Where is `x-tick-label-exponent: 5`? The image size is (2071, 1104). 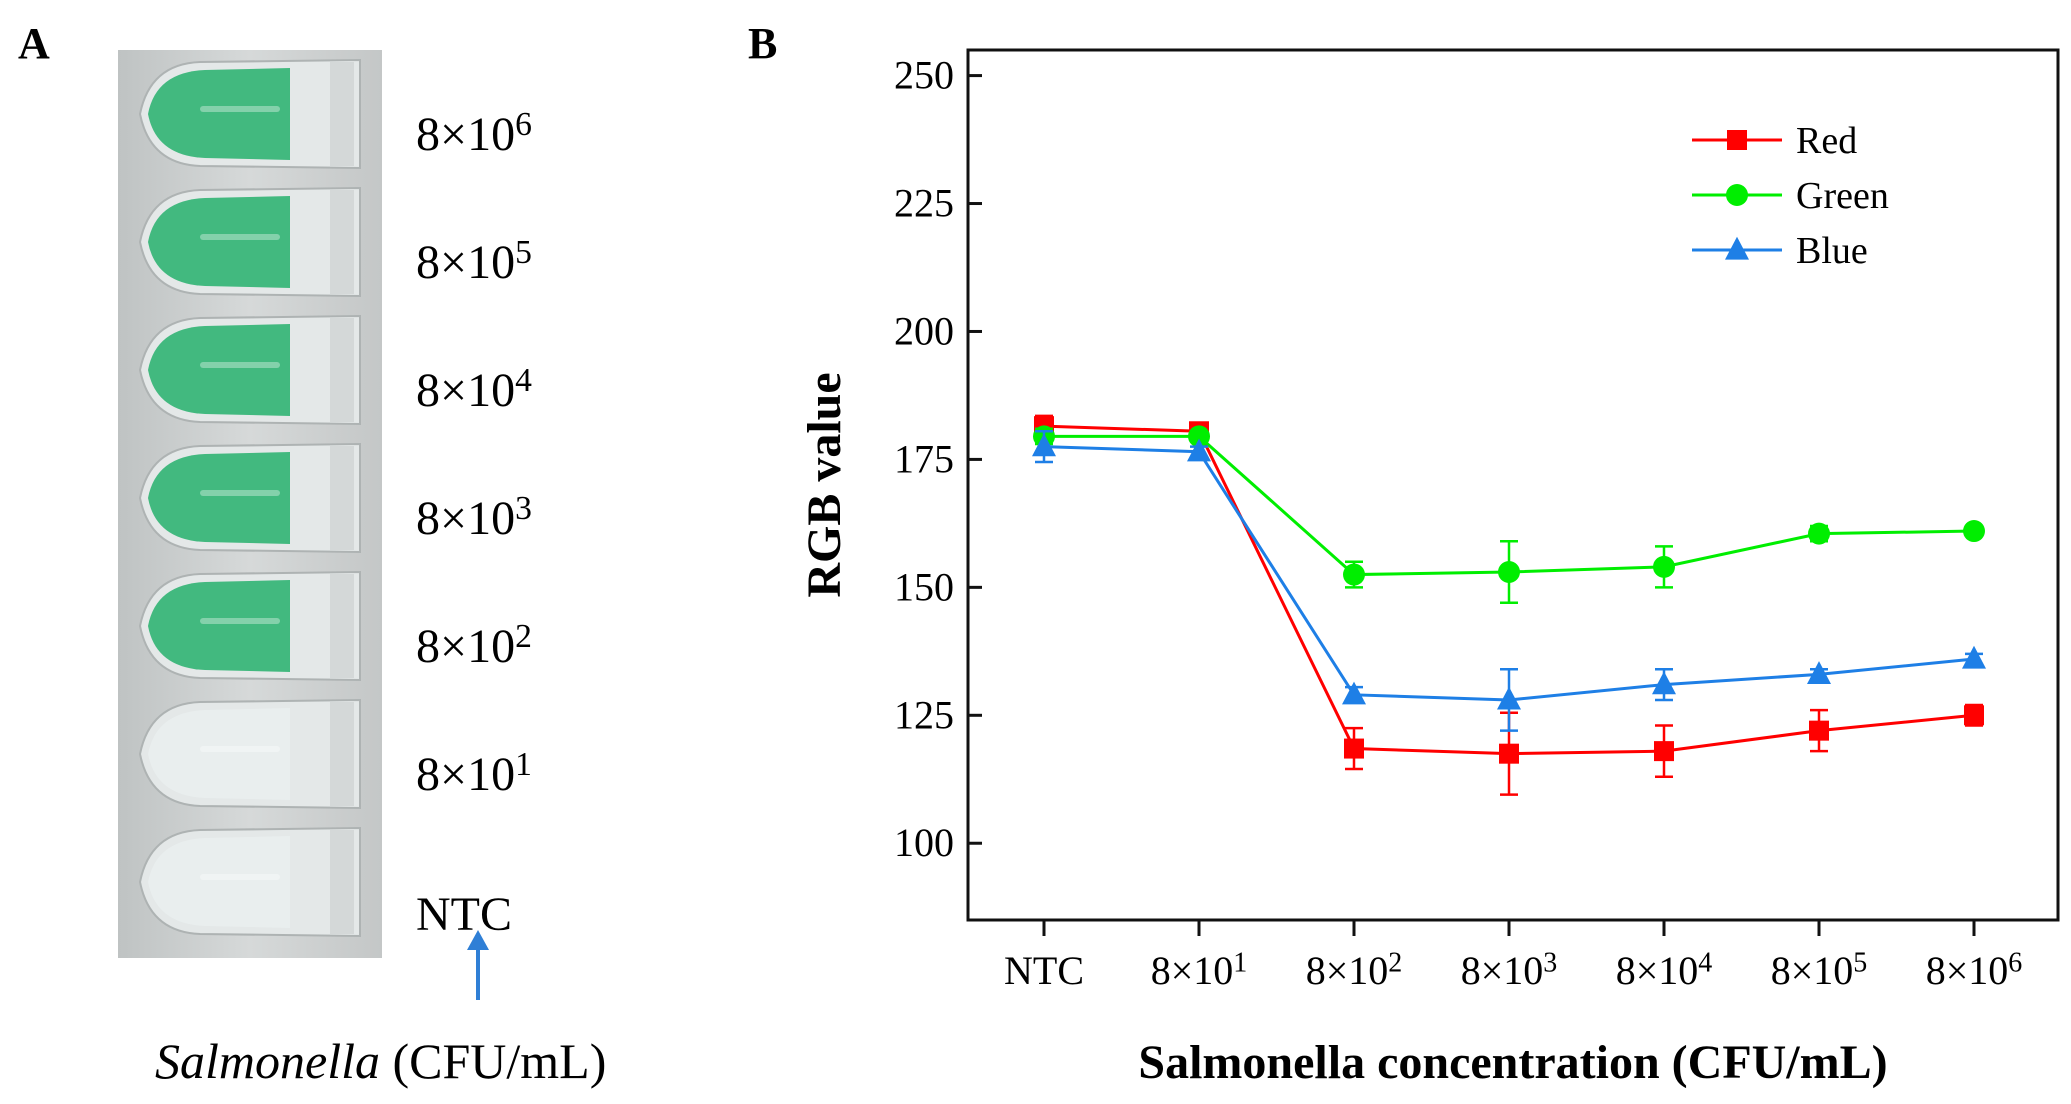
x-tick-label-exponent: 5 is located at coordinates (1860, 962).